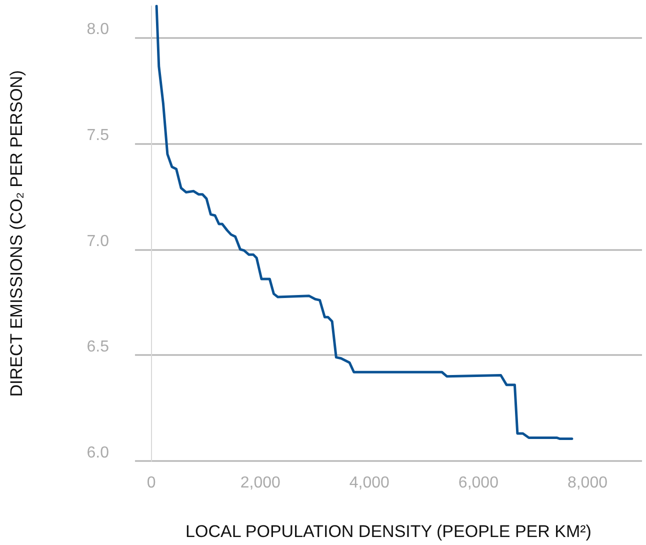  What do you see at coordinates (587, 483) in the screenshot?
I see `x-tick-label: 8,000` at bounding box center [587, 483].